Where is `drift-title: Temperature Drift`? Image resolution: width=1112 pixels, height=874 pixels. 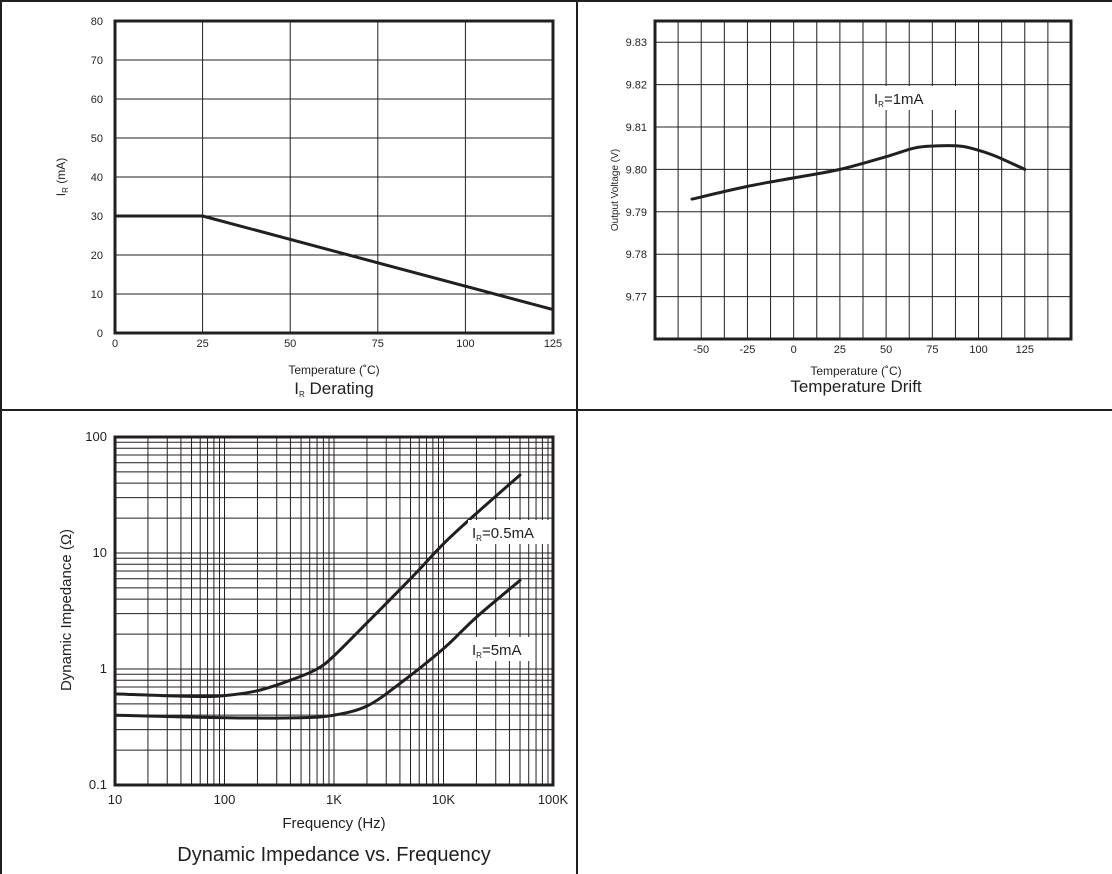
drift-title: Temperature Drift is located at coordinates (856, 386).